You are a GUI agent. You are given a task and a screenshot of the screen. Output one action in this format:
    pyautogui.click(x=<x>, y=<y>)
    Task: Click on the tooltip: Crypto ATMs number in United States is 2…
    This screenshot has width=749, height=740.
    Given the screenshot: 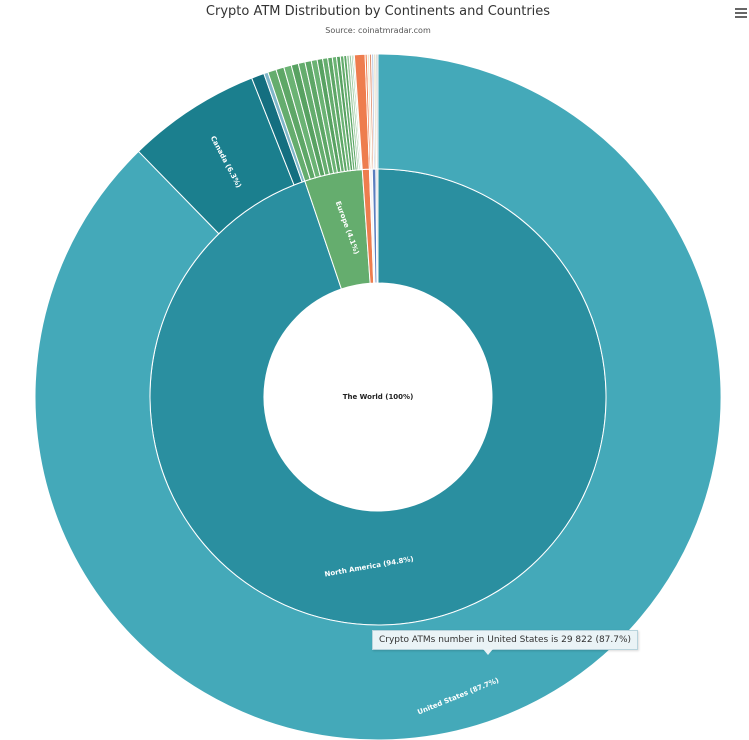 What is the action you would take?
    pyautogui.click(x=505, y=642)
    